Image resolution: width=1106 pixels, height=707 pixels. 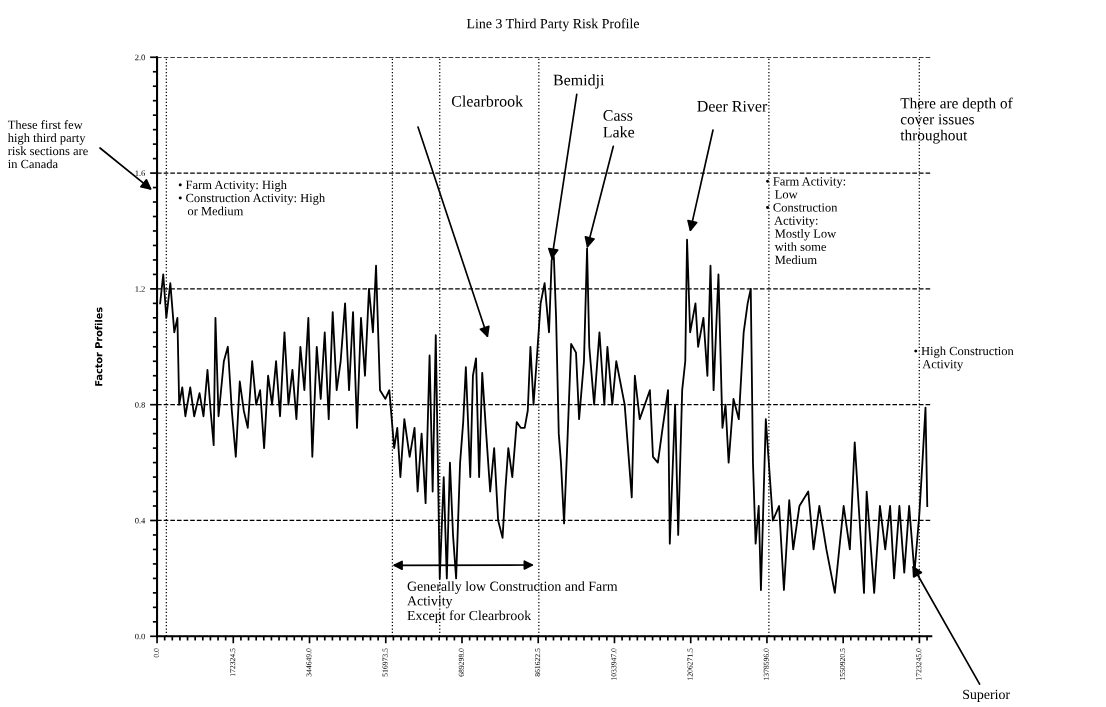 I want to click on chart-title: Line 3 Third Party Risk Profile, so click(x=552, y=25).